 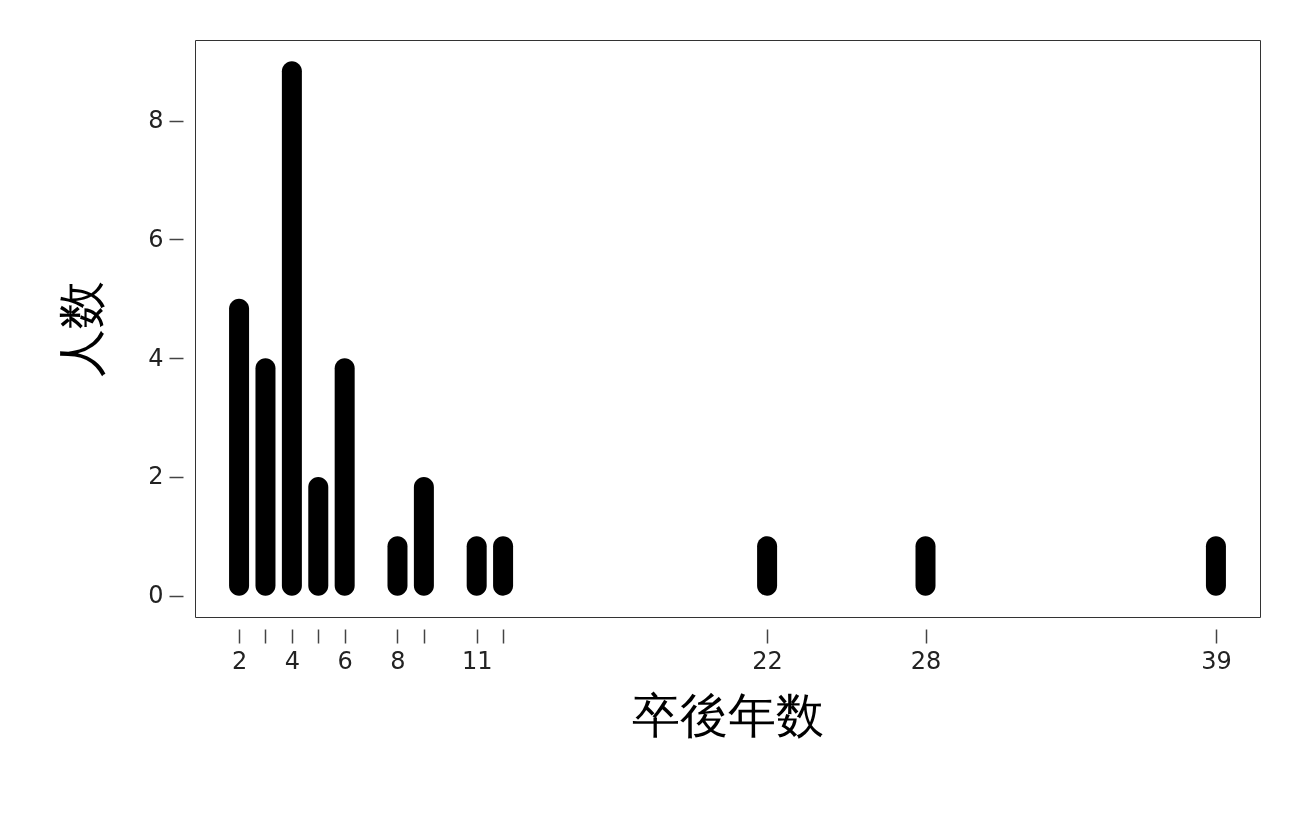 What do you see at coordinates (156, 476) in the screenshot?
I see `y-tick-label: 2` at bounding box center [156, 476].